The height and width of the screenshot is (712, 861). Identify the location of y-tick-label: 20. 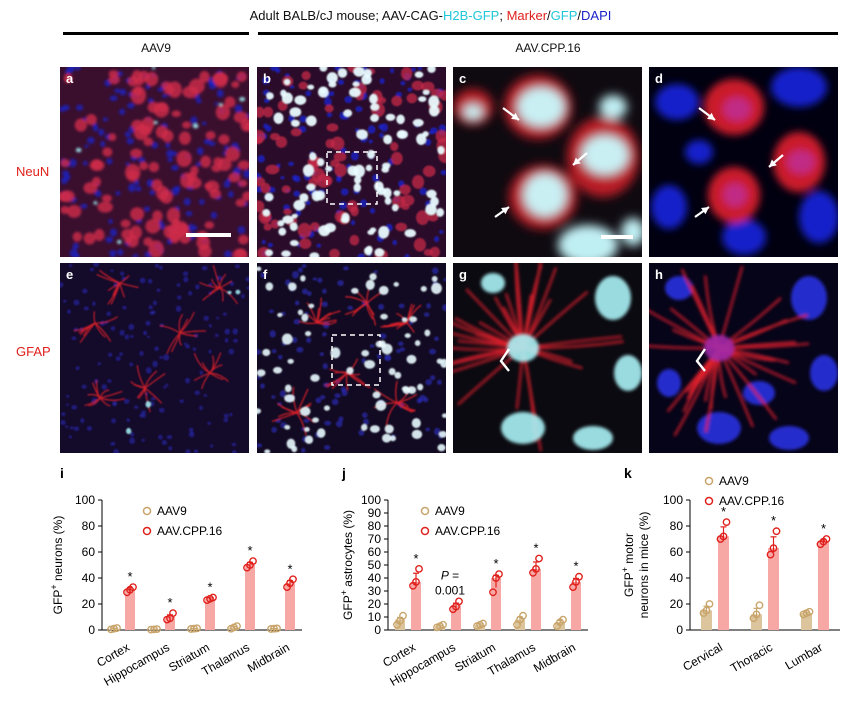
(677, 604).